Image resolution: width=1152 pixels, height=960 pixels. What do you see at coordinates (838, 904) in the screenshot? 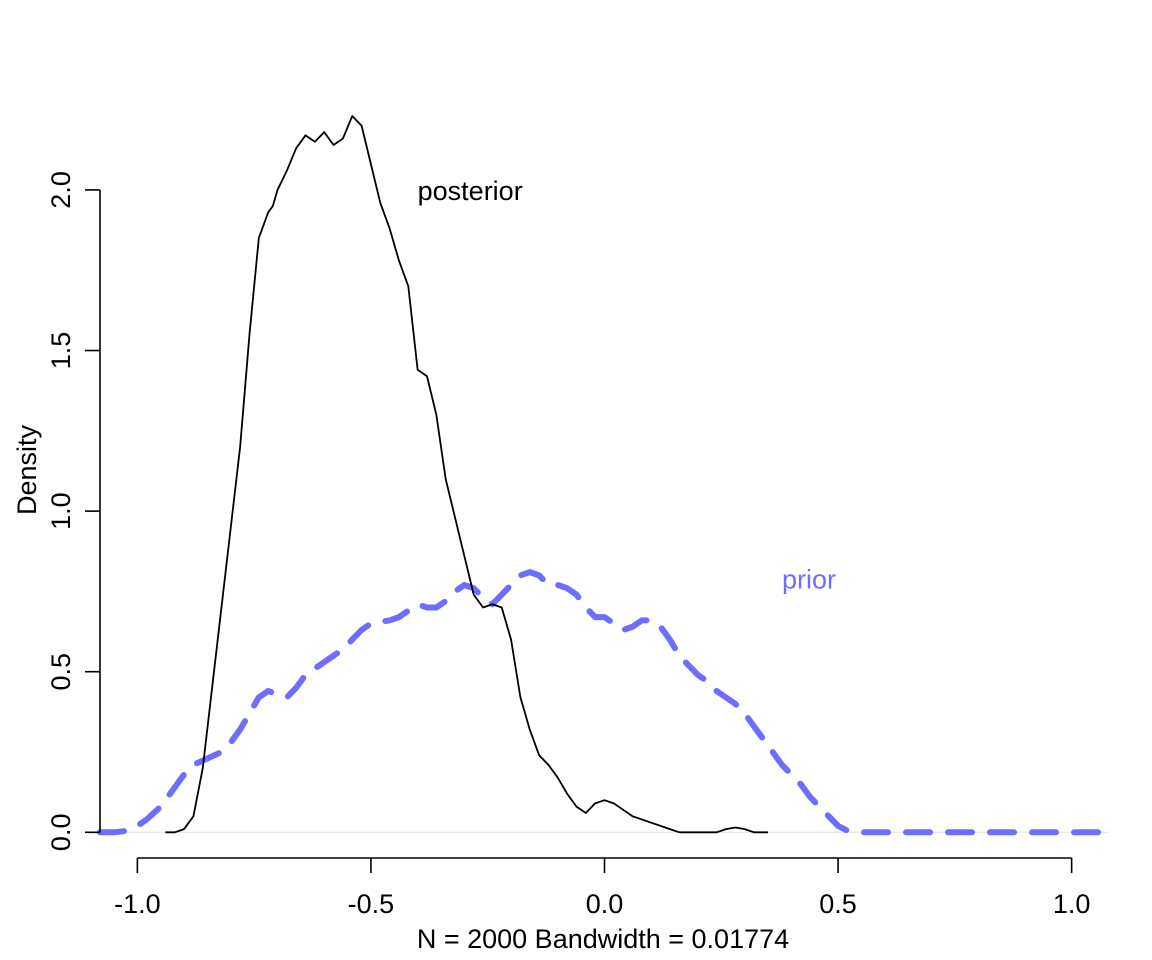
I see `x-tick-label: 0.5` at bounding box center [838, 904].